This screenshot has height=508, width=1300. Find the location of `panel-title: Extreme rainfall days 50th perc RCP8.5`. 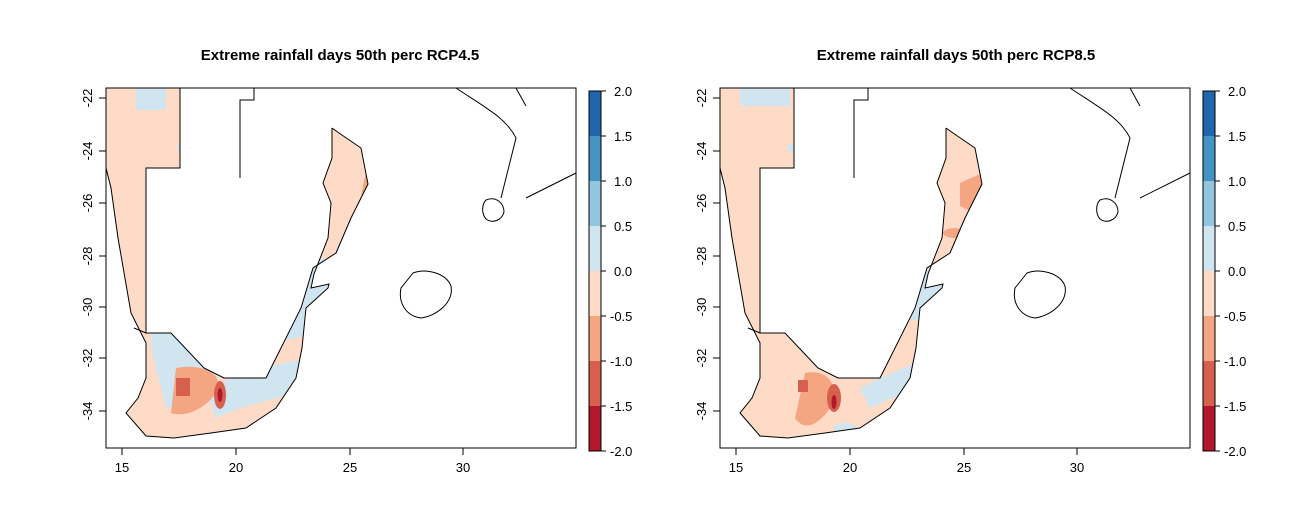

panel-title: Extreme rainfall days 50th perc RCP8.5 is located at coordinates (956, 55).